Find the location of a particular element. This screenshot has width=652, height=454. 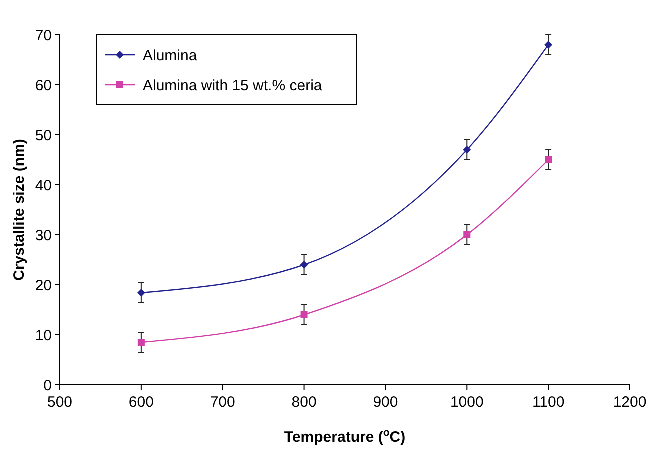

y-tick-label: 0 is located at coordinates (48, 385).